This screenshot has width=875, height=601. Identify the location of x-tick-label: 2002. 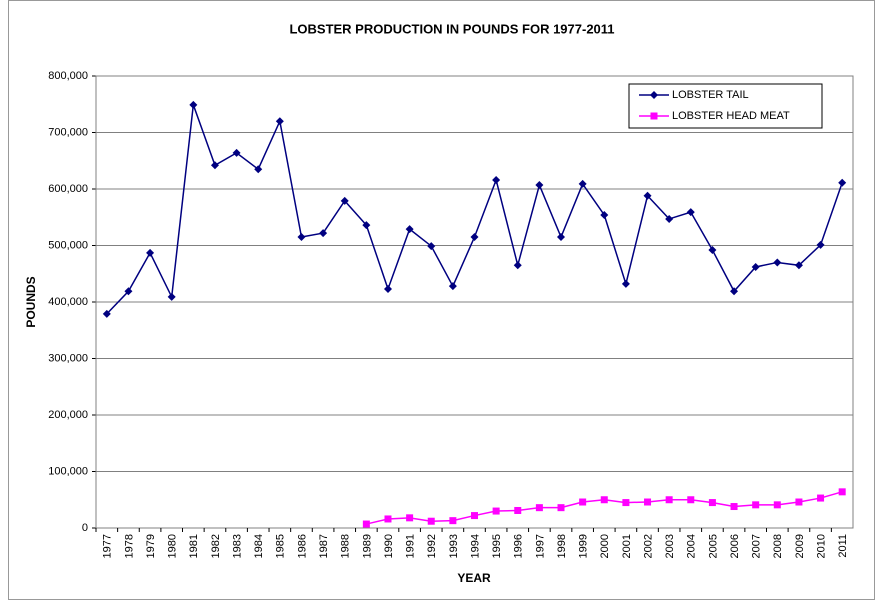
(648, 546).